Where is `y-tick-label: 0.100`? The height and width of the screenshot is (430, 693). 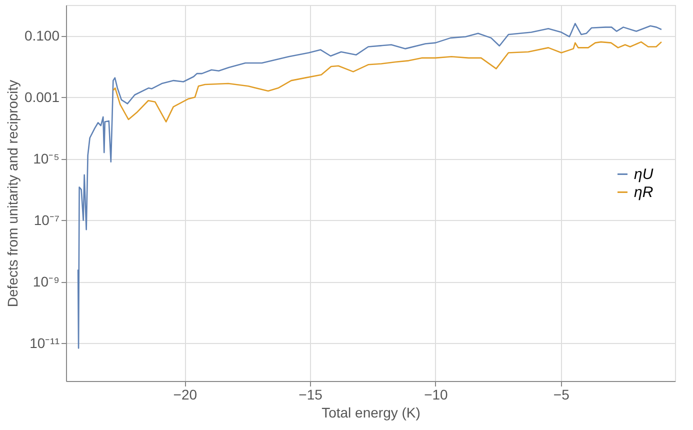
y-tick-label: 0.100 is located at coordinates (42, 35).